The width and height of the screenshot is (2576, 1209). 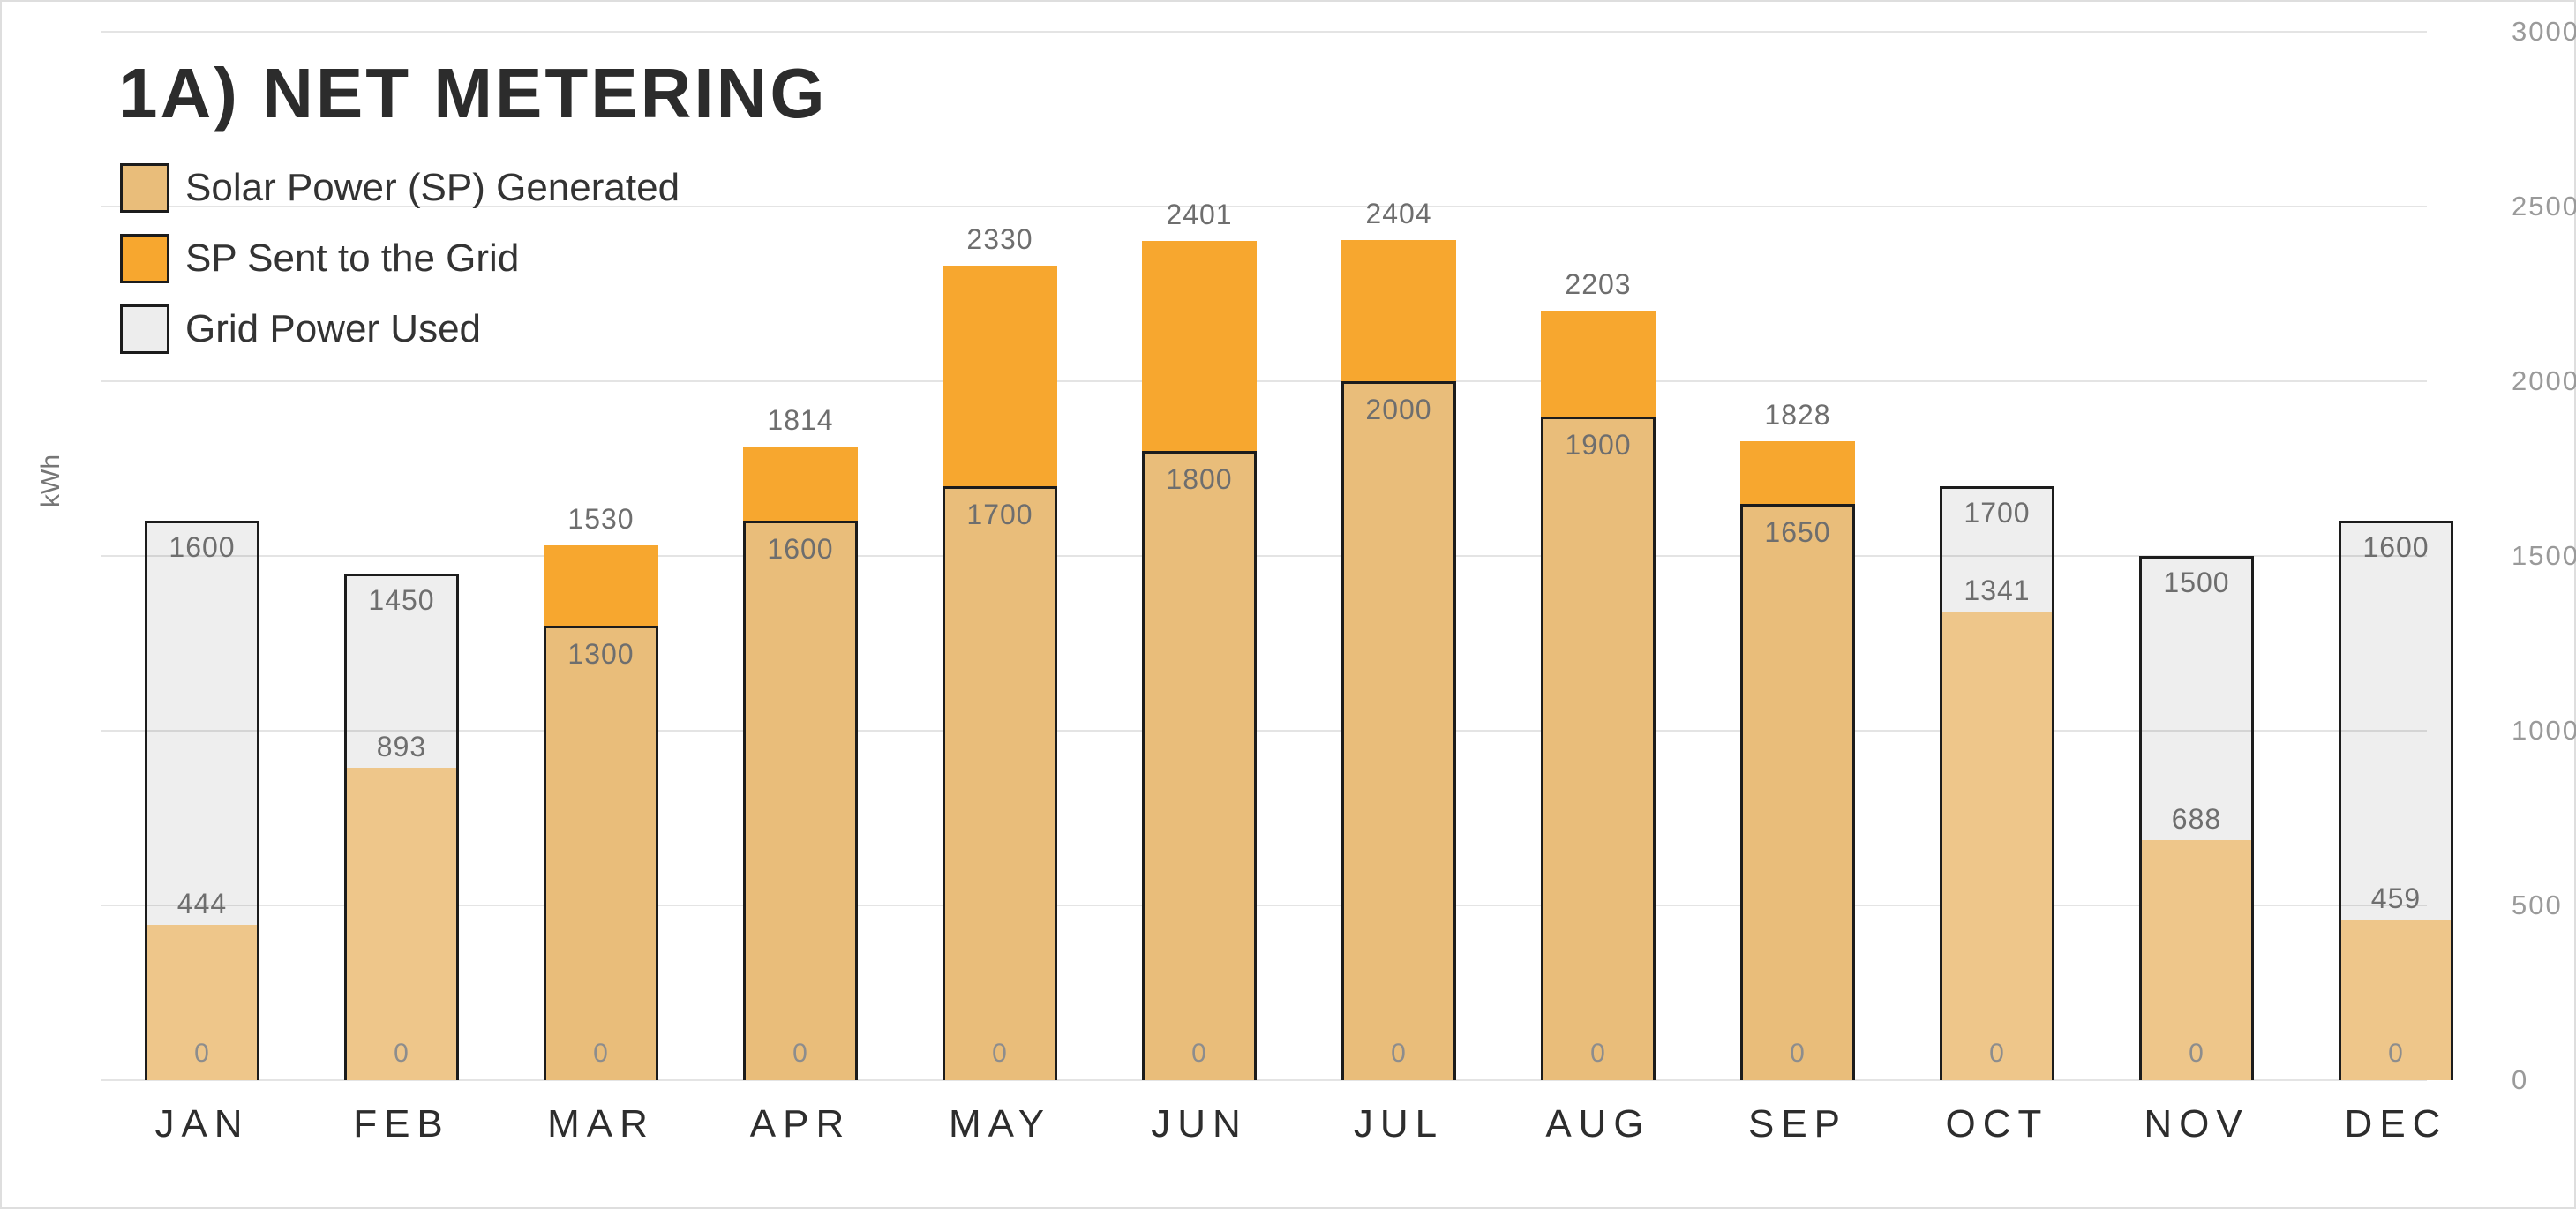 What do you see at coordinates (601, 519) in the screenshot?
I see `stack-total-value-label: 1530` at bounding box center [601, 519].